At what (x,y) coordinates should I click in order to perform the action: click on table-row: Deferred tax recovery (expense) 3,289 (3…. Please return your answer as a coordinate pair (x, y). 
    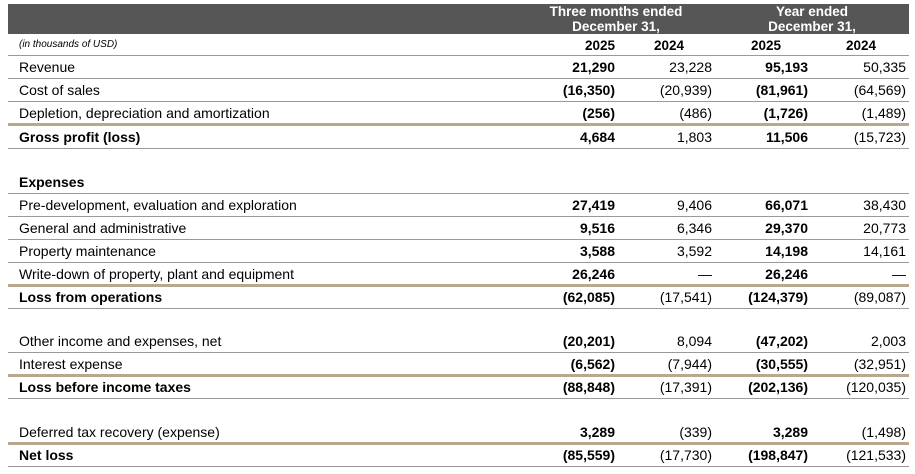
    Looking at the image, I should click on (462, 432).